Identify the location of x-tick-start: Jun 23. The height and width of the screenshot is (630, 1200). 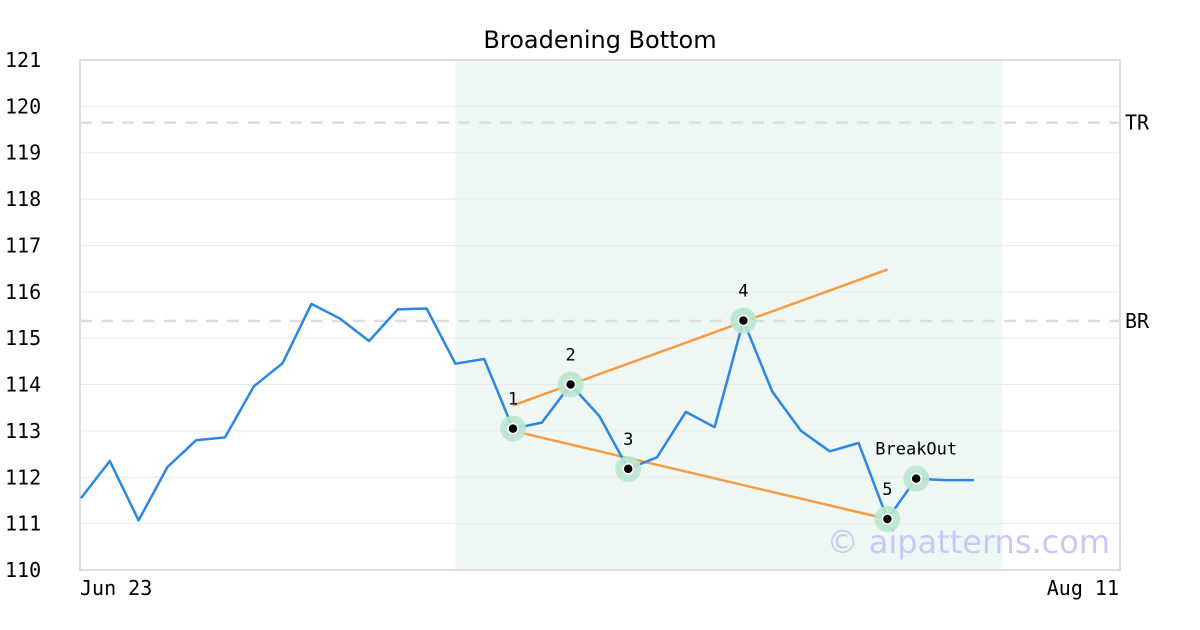
(116, 588).